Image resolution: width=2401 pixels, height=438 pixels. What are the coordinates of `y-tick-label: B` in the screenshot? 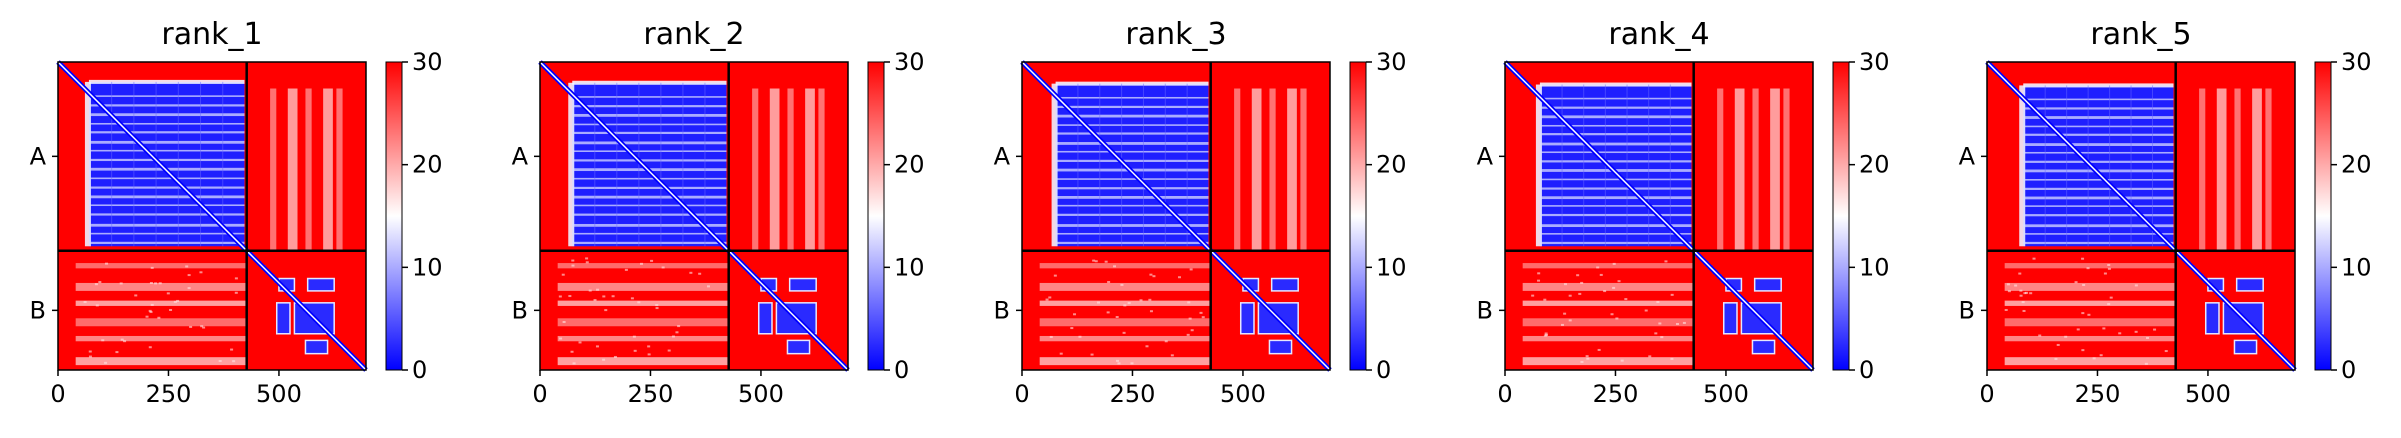 It's located at (1967, 310).